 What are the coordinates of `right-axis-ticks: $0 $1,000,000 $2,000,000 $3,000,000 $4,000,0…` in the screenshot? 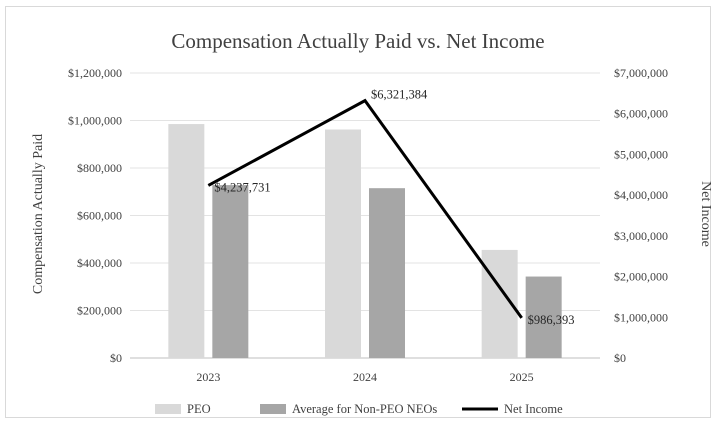 It's located at (641, 215).